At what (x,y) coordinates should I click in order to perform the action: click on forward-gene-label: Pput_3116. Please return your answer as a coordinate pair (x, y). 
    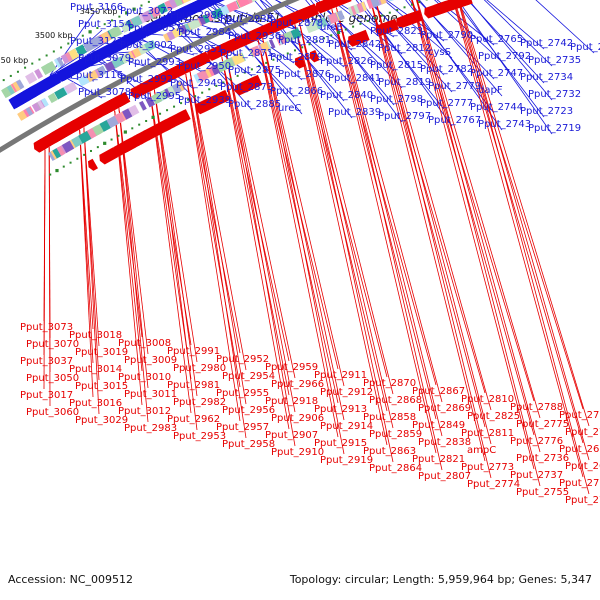
    Looking at the image, I should click on (96, 75).